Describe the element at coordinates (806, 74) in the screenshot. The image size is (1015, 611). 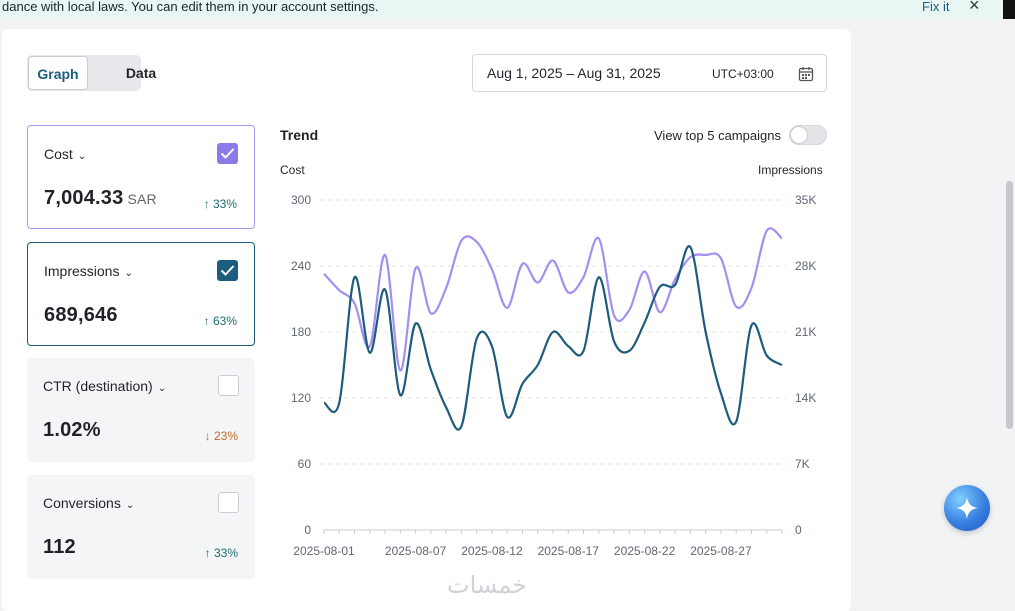
I see `calendar-icon` at that location.